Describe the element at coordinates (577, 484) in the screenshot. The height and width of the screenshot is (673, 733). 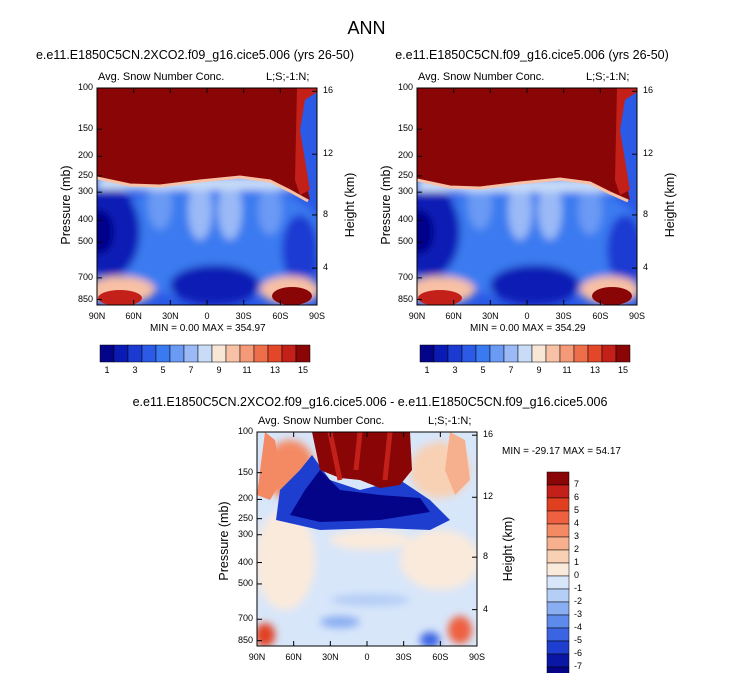
I see `colorbar-label: 7` at that location.